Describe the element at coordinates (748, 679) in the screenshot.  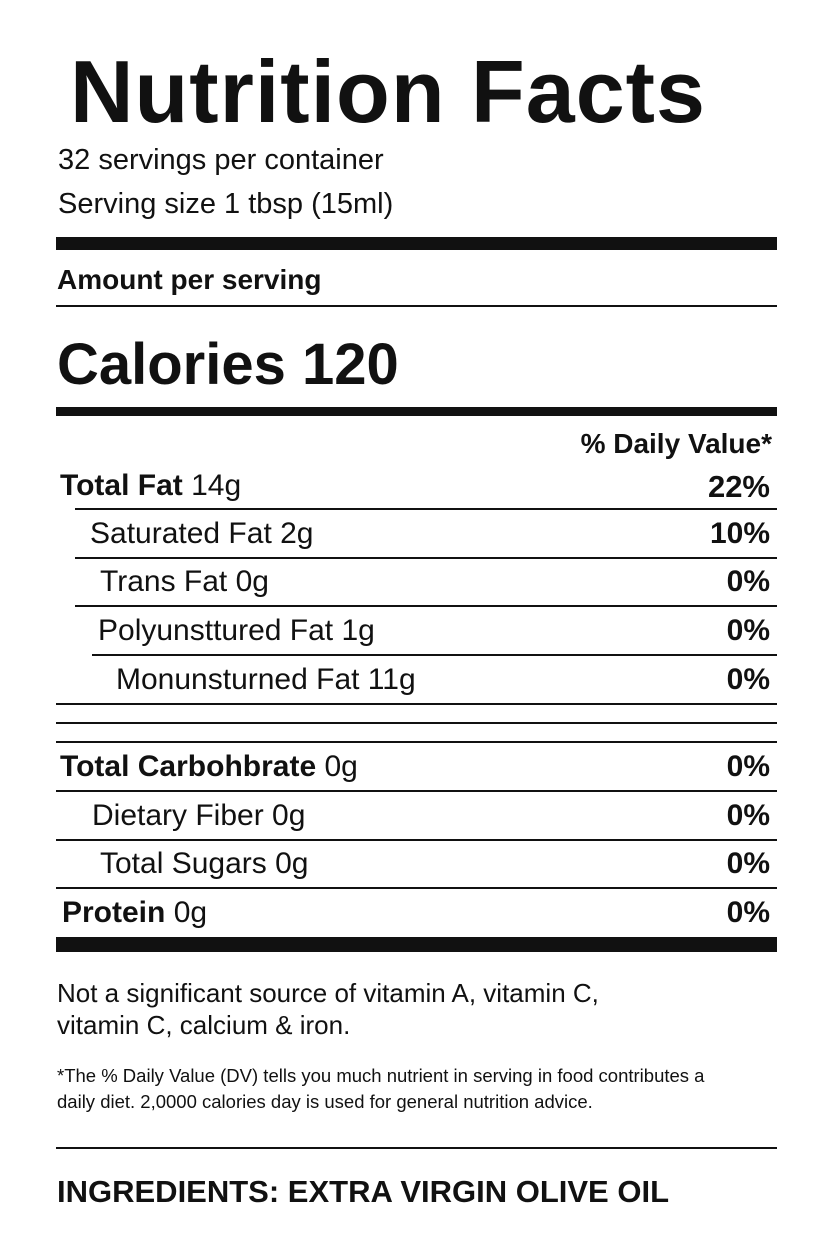
I see `dv-monounsaturated-fat: 0%` at that location.